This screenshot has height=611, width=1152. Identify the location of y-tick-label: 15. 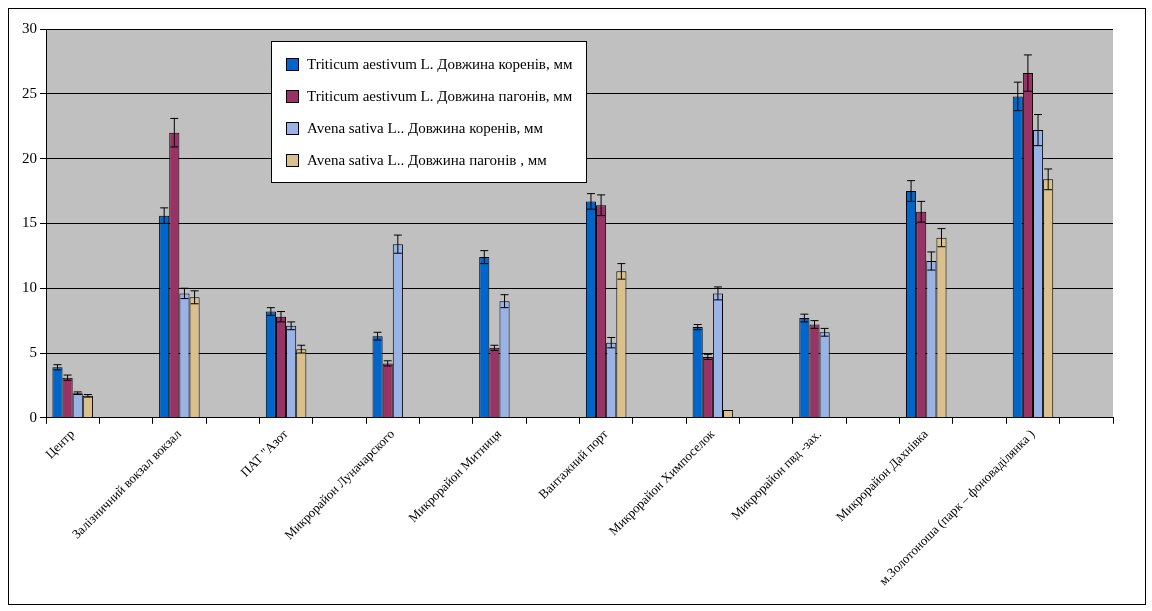
(29, 222).